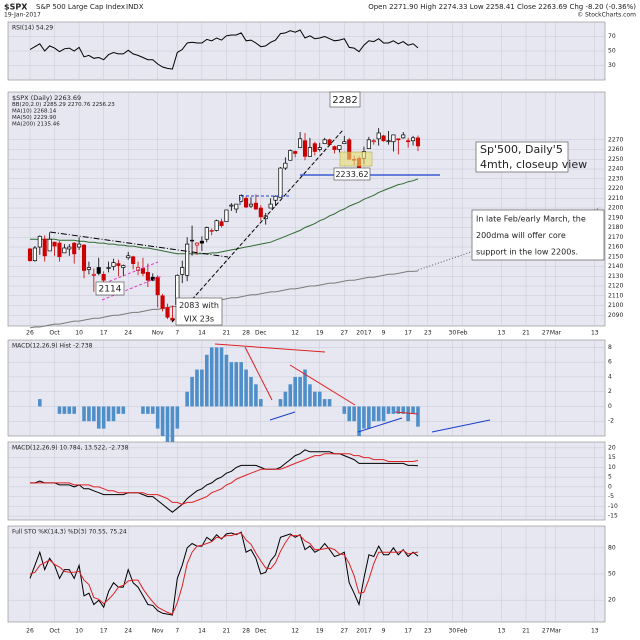 This screenshot has width=640, height=640. Describe the element at coordinates (615, 227) in the screenshot. I see `y-tick-label: 2180` at that location.